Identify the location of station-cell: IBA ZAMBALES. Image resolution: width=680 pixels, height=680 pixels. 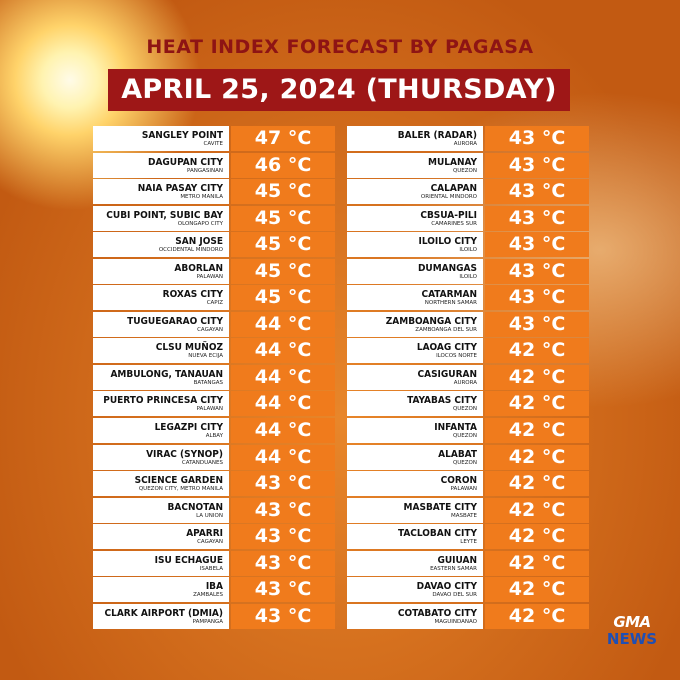
(161, 590).